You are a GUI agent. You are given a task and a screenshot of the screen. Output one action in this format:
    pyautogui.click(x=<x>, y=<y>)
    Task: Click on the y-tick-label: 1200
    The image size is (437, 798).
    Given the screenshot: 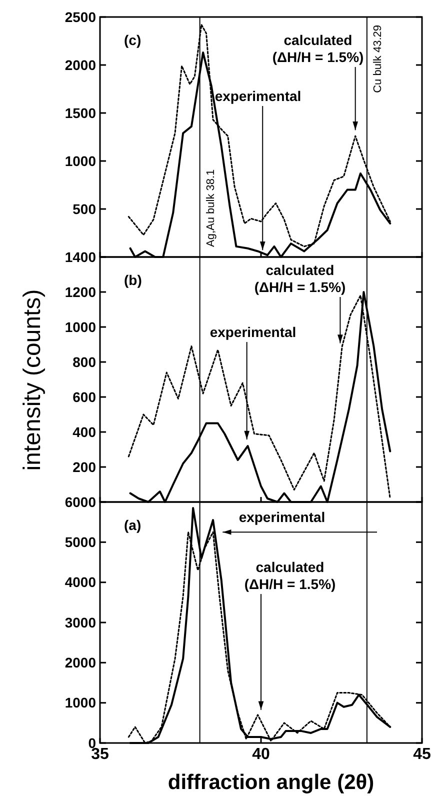 What is the action you would take?
    pyautogui.click(x=80, y=292)
    